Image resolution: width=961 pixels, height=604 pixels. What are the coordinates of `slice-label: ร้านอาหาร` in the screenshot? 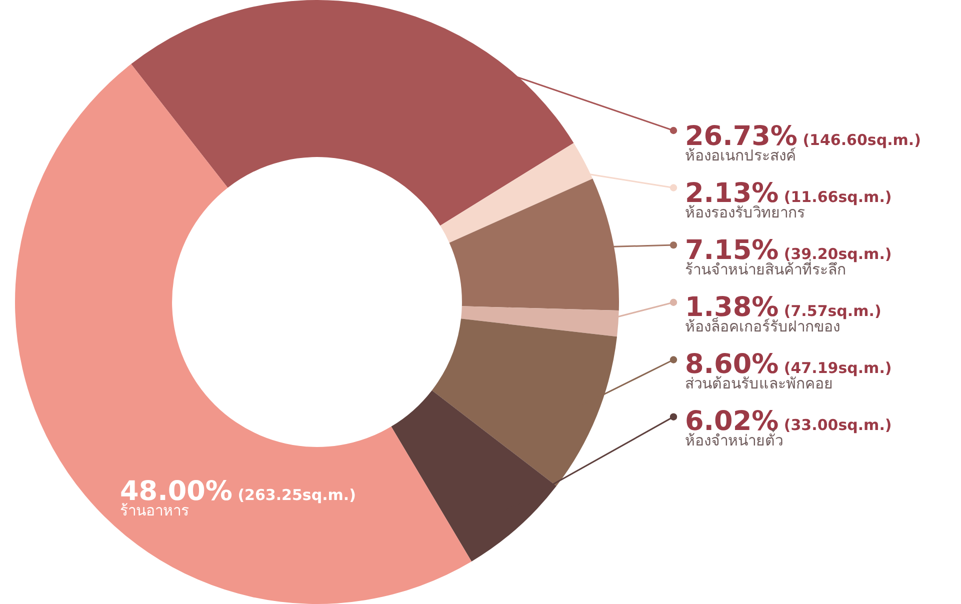 It's located at (154, 511).